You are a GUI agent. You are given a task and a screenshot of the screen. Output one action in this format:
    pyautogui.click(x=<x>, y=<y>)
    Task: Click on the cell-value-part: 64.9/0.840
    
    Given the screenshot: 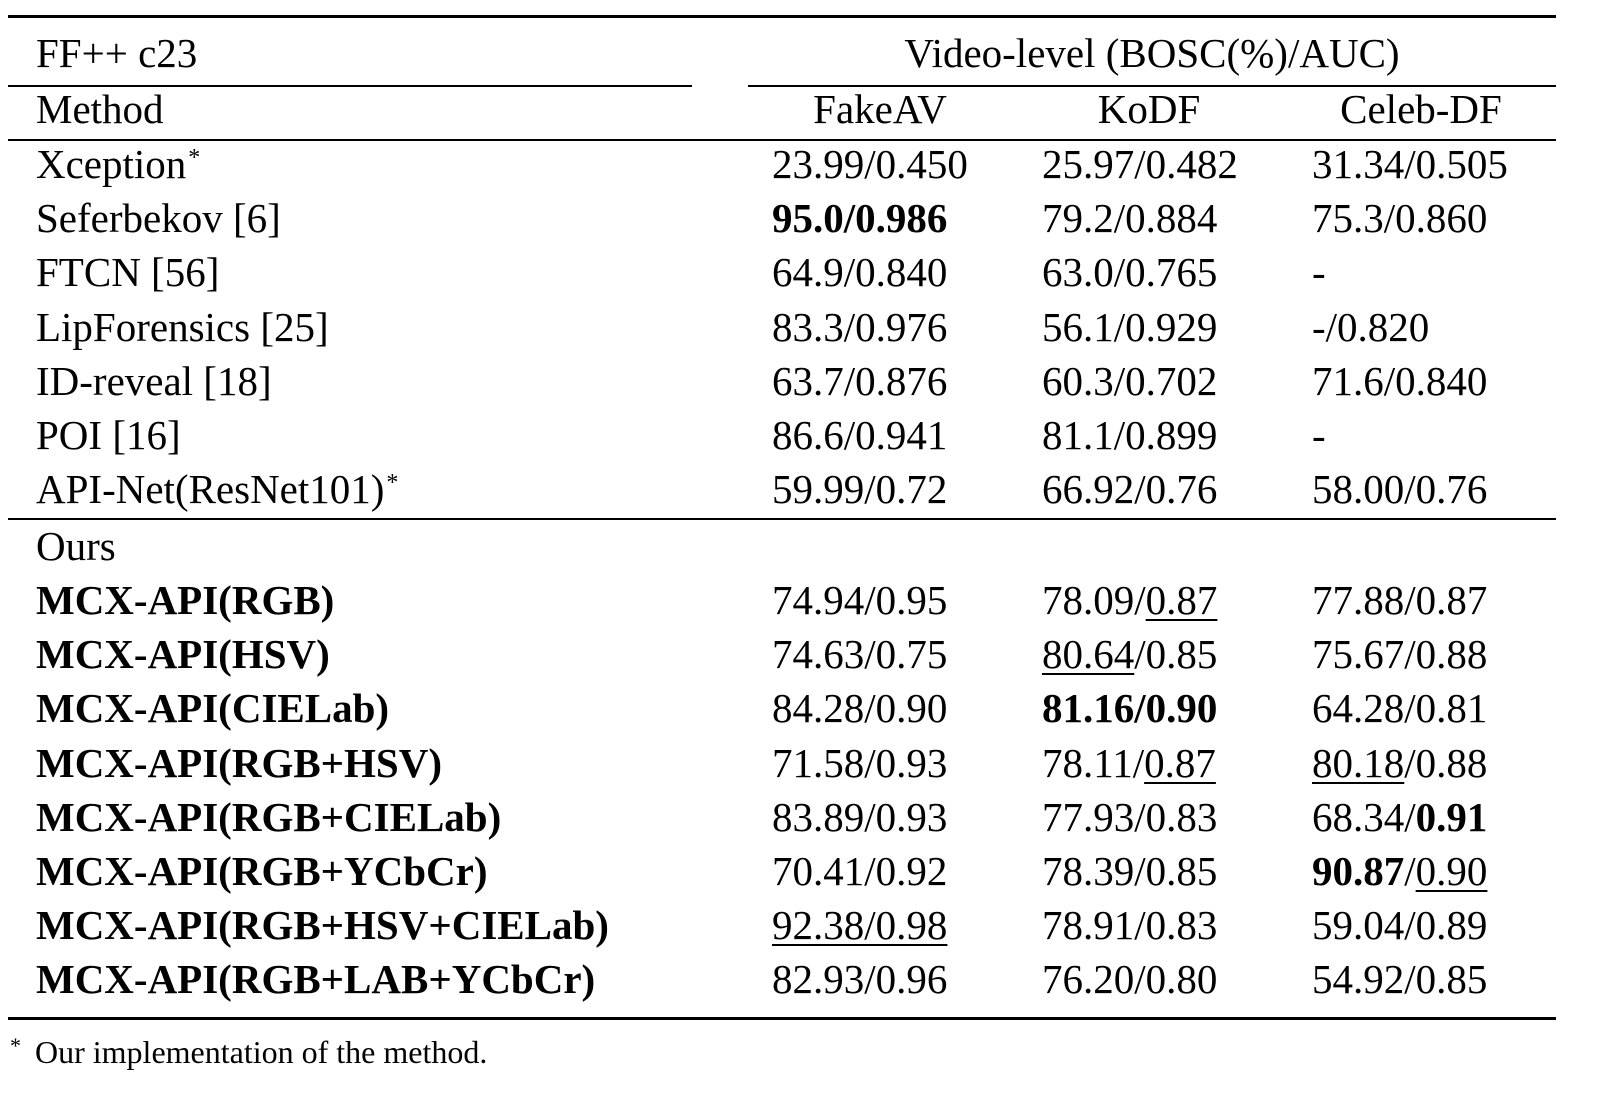 What is the action you would take?
    pyautogui.click(x=860, y=272)
    